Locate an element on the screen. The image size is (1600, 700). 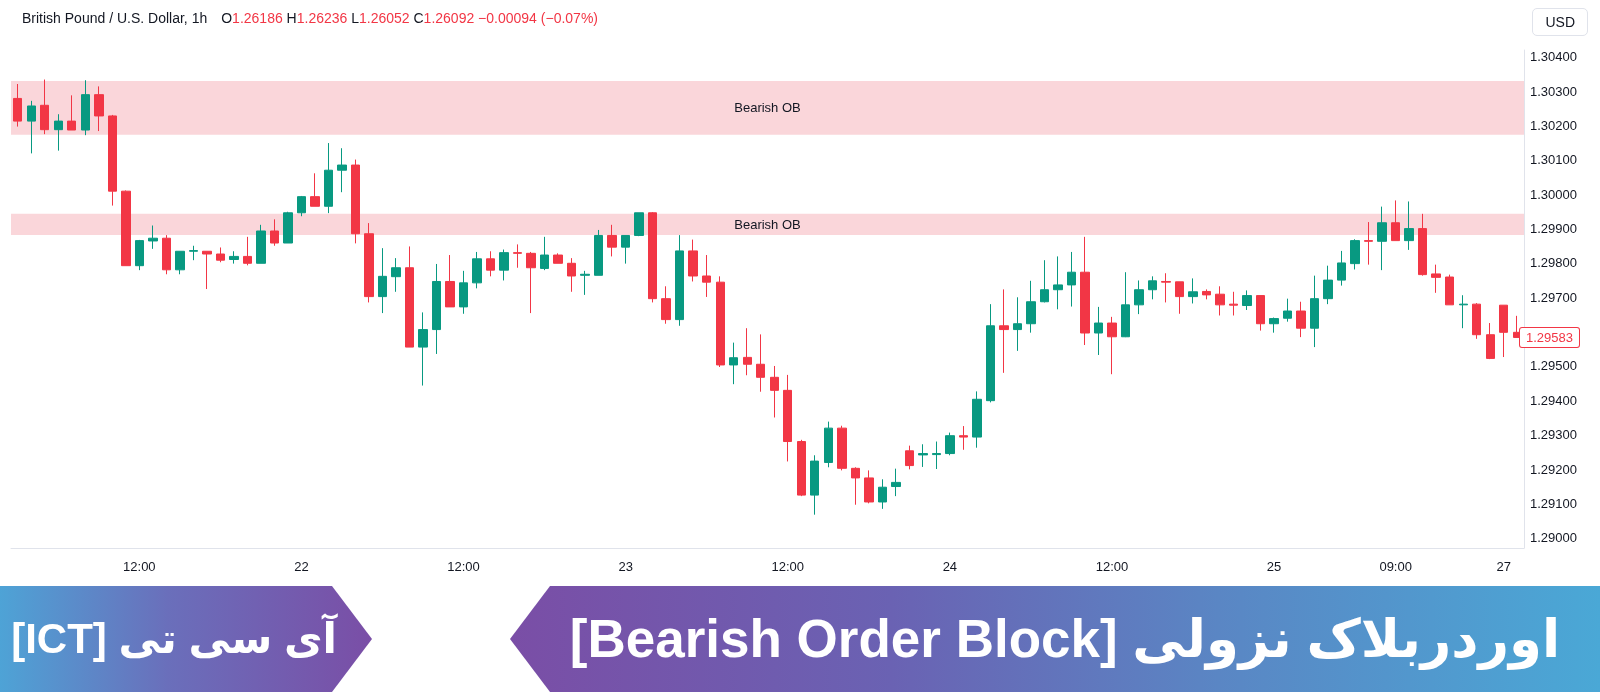
x-tick-label: 25 is located at coordinates (1274, 566).